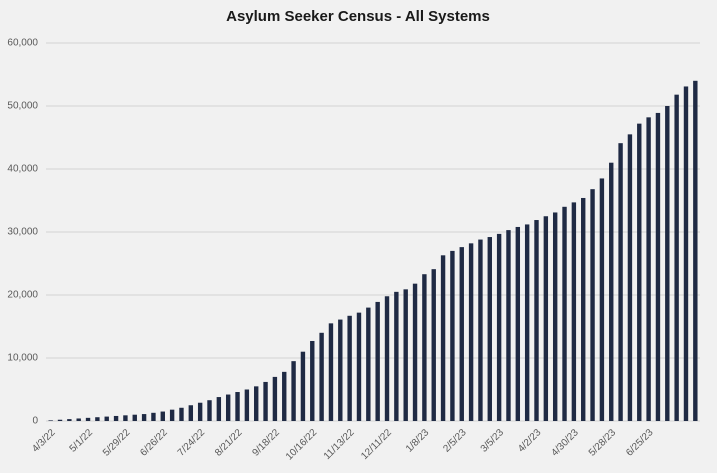  I want to click on x-tick-label: 3/5/23, so click(493, 441).